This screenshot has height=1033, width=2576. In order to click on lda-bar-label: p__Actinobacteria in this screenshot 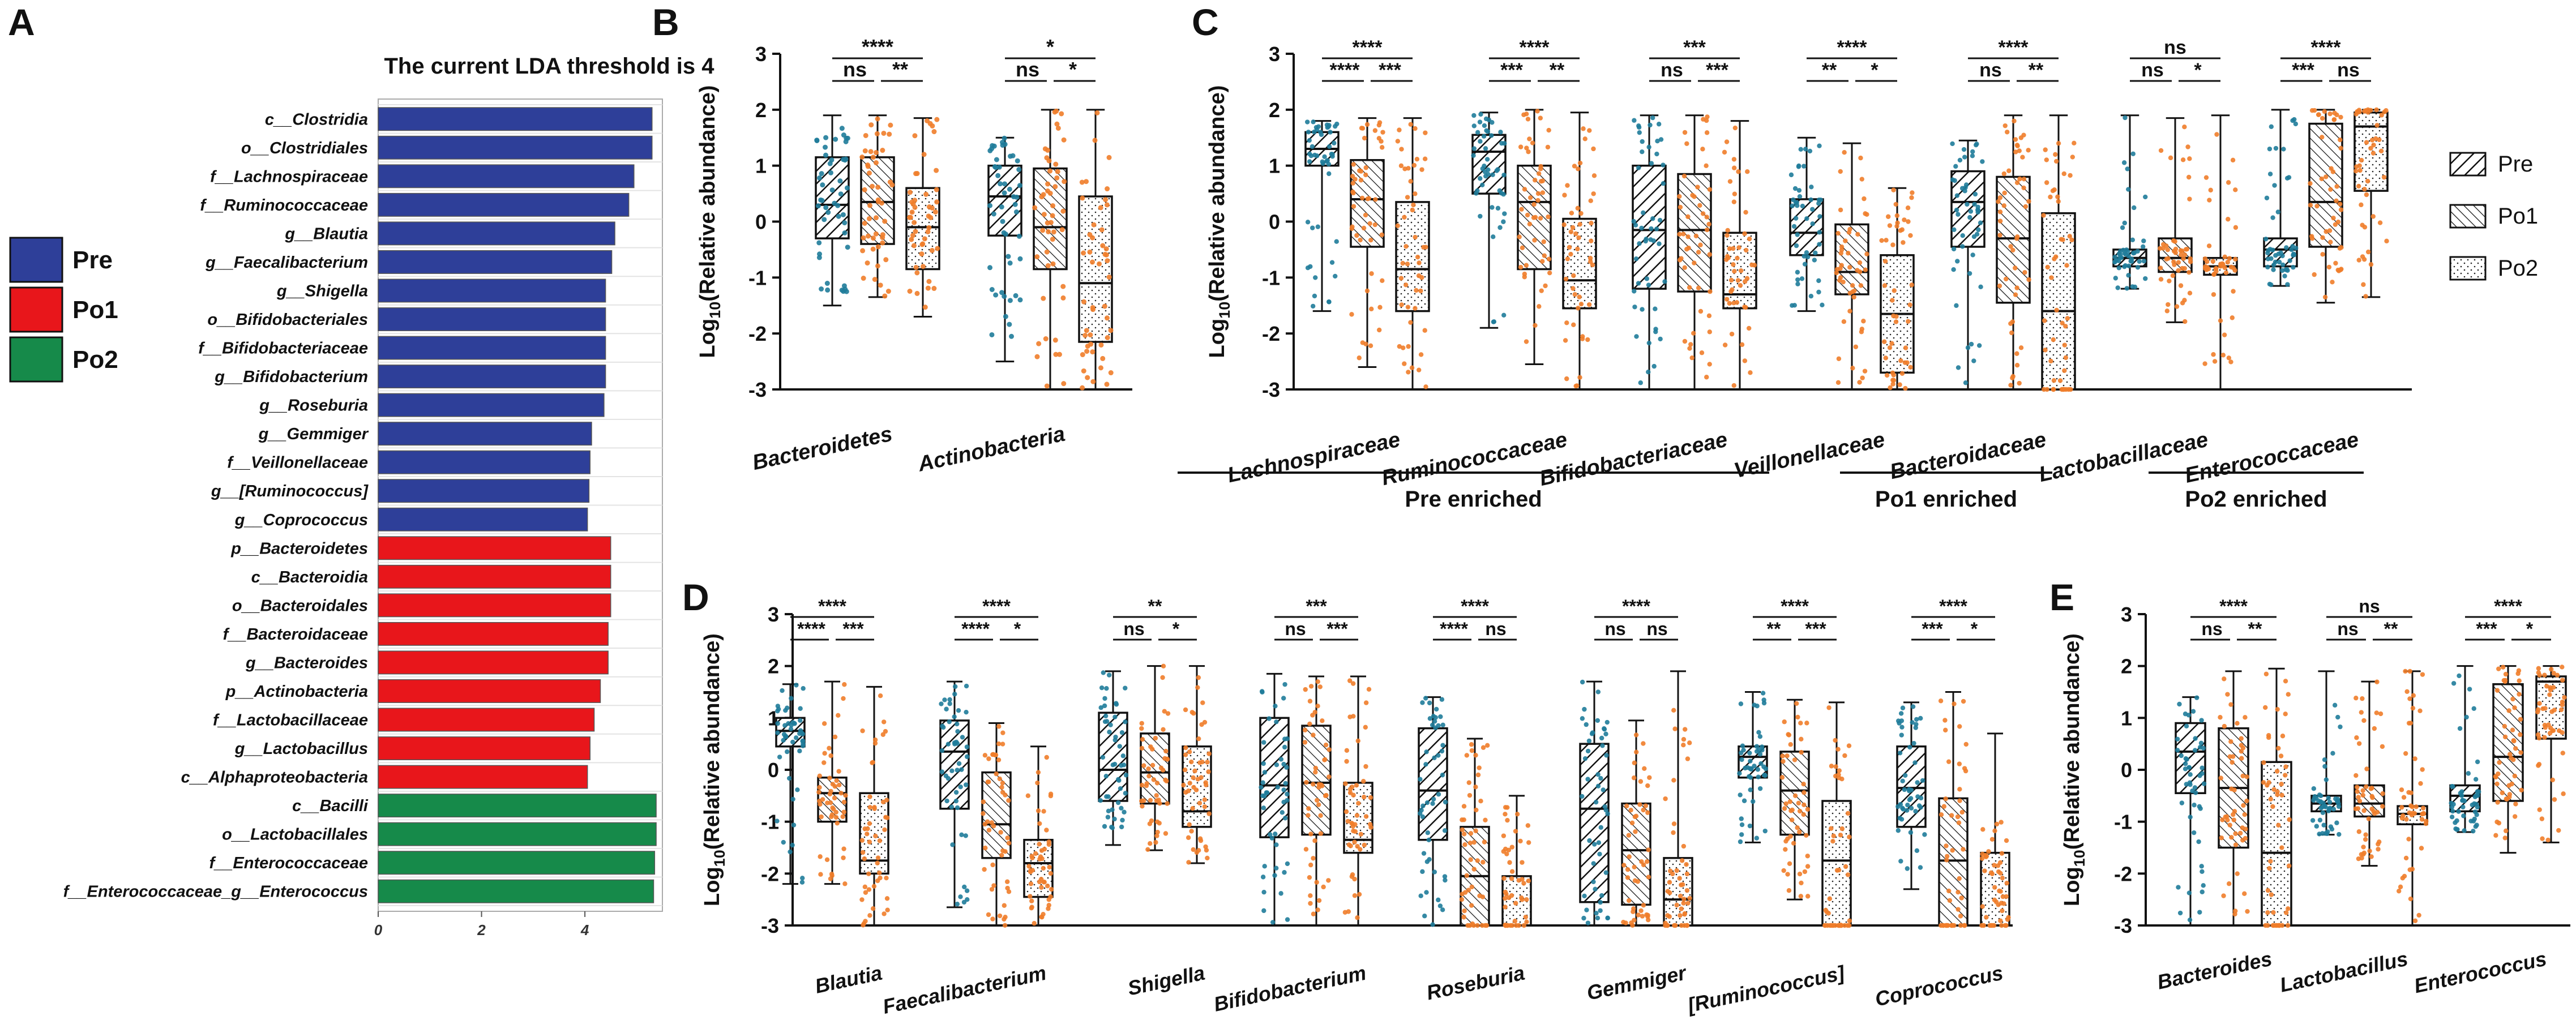, I will do `click(296, 692)`.